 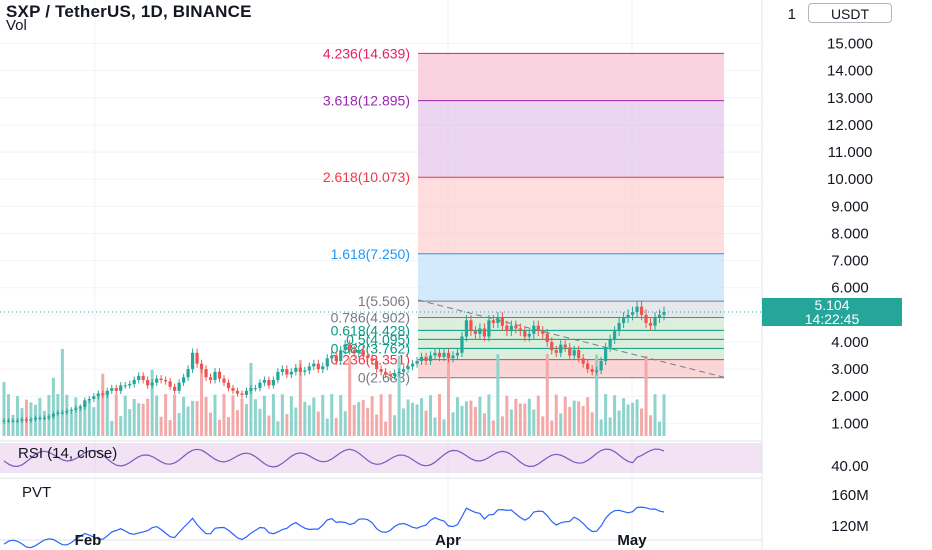 I want to click on pvt-legend: PVT, so click(x=37, y=492).